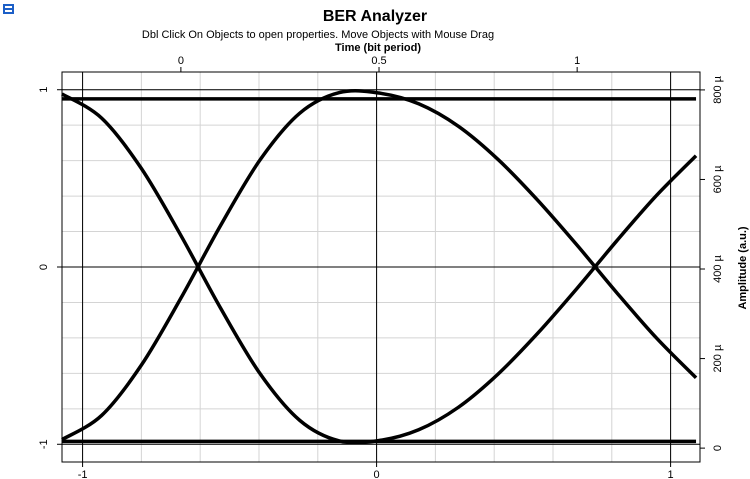  What do you see at coordinates (743, 267) in the screenshot?
I see `y2-axis-label: Amplitude (a.u.)` at bounding box center [743, 267].